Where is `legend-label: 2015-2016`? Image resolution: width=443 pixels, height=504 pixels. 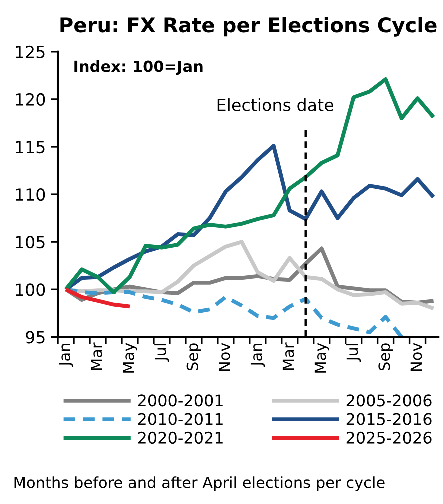
legend-label: 2015-2016 is located at coordinates (389, 419).